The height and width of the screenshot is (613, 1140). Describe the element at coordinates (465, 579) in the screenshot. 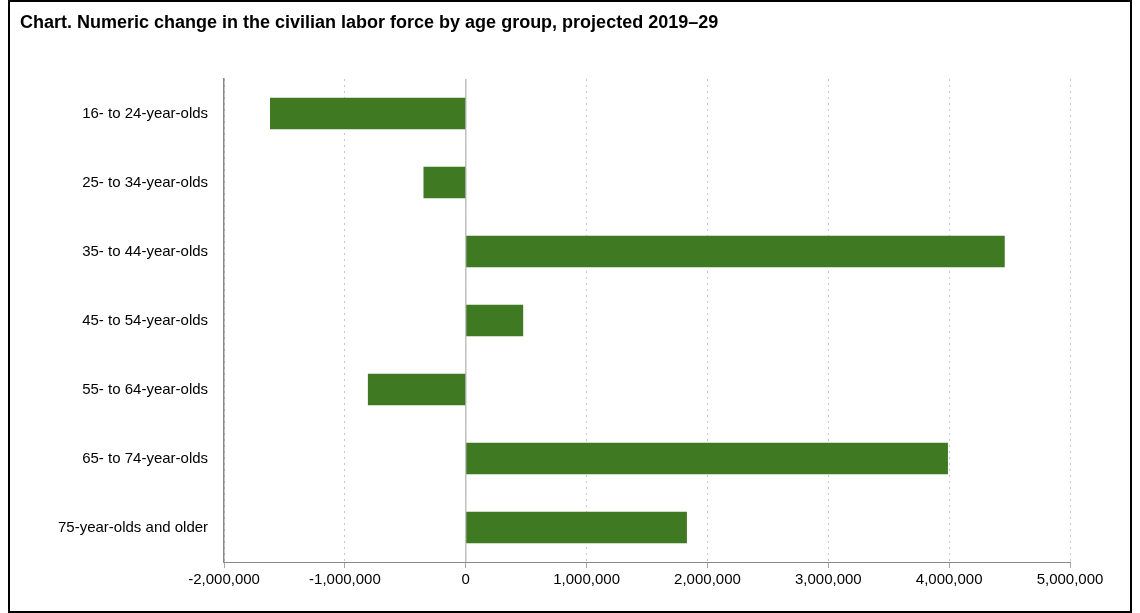

I see `x-tick-label: 0` at that location.